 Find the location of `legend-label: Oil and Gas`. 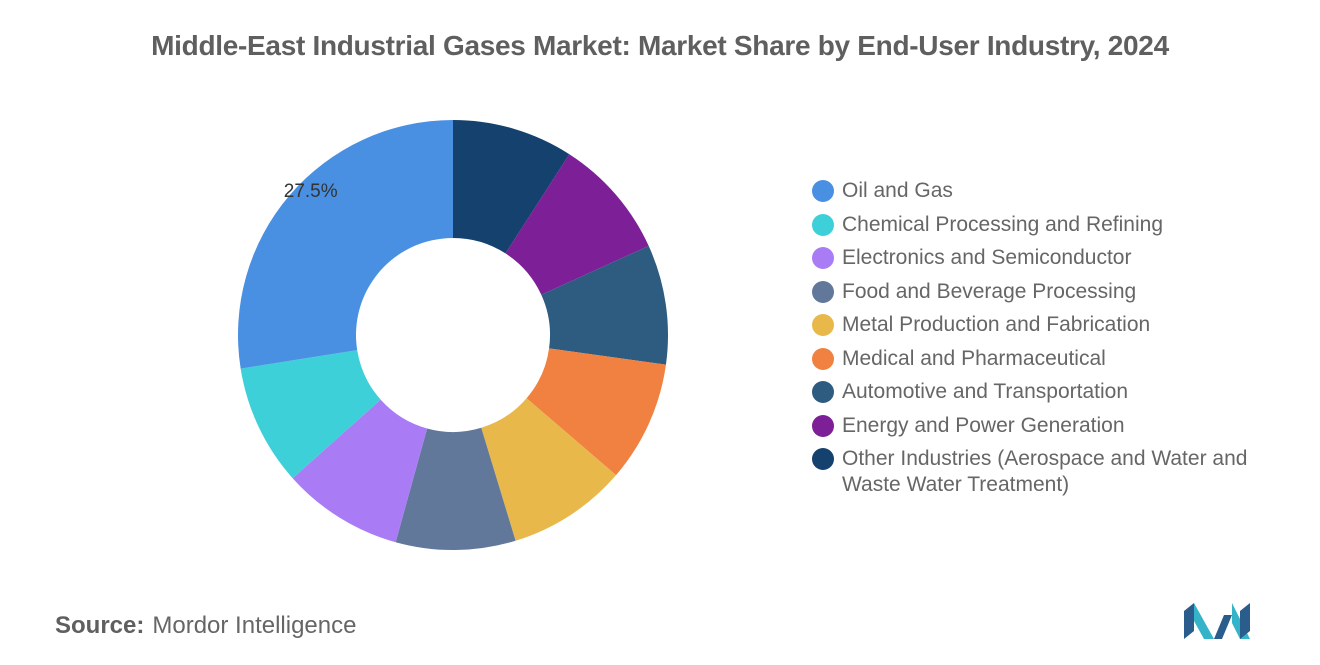

legend-label: Oil and Gas is located at coordinates (897, 190).